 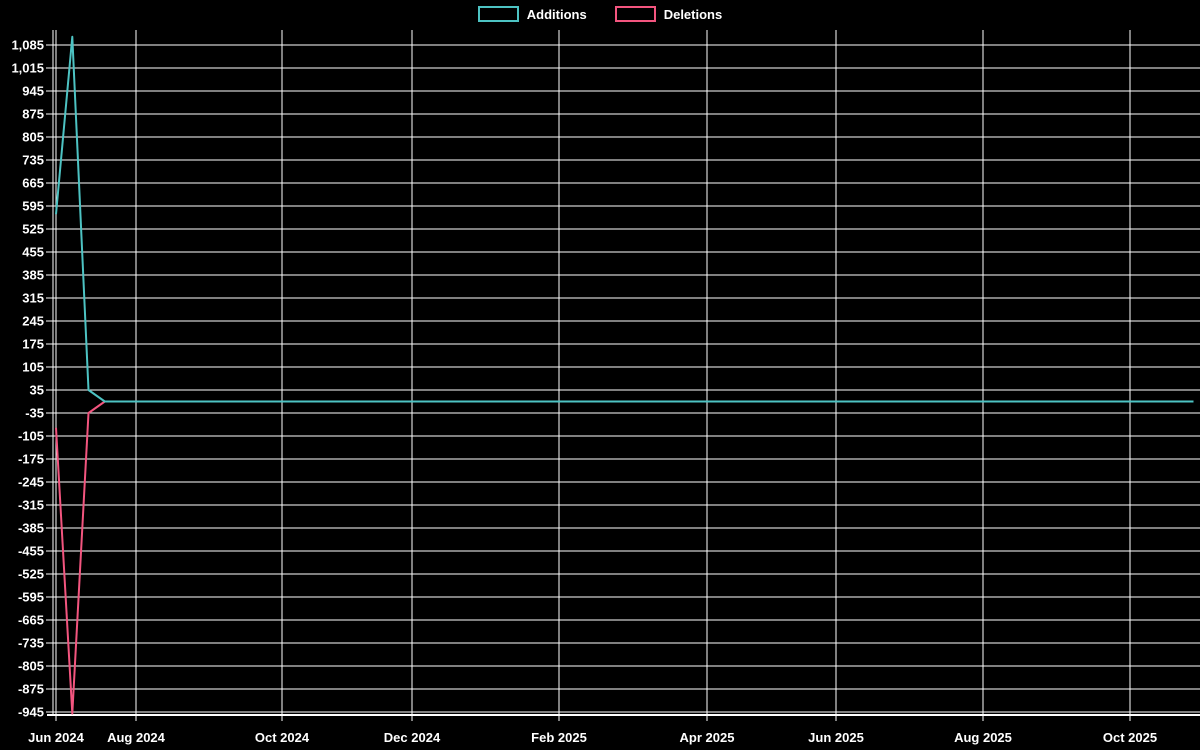 I want to click on legend-item-deletions: Deletions, so click(x=668, y=14).